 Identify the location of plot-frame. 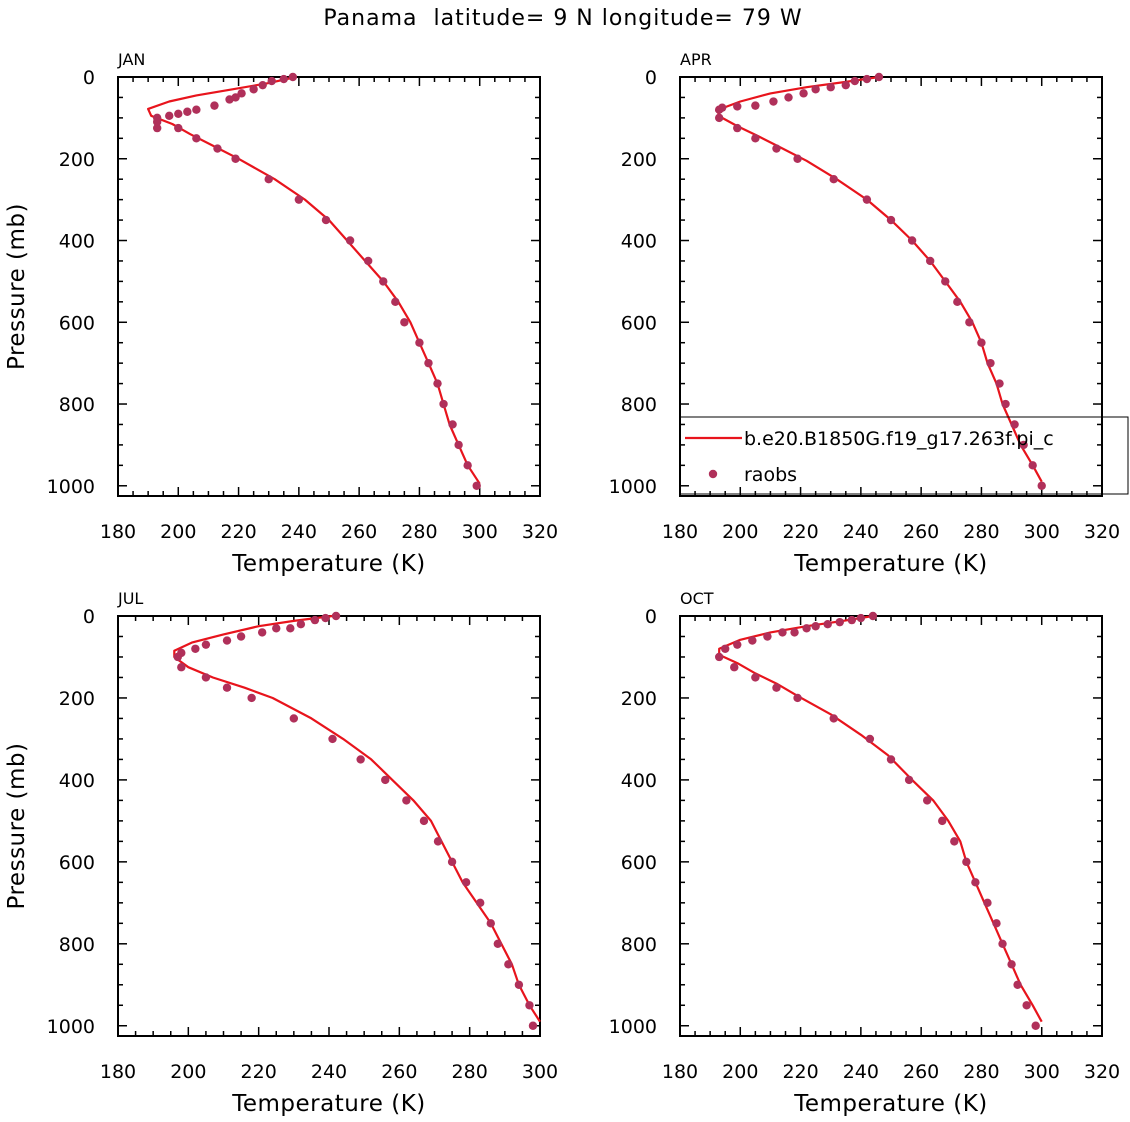
(329, 826).